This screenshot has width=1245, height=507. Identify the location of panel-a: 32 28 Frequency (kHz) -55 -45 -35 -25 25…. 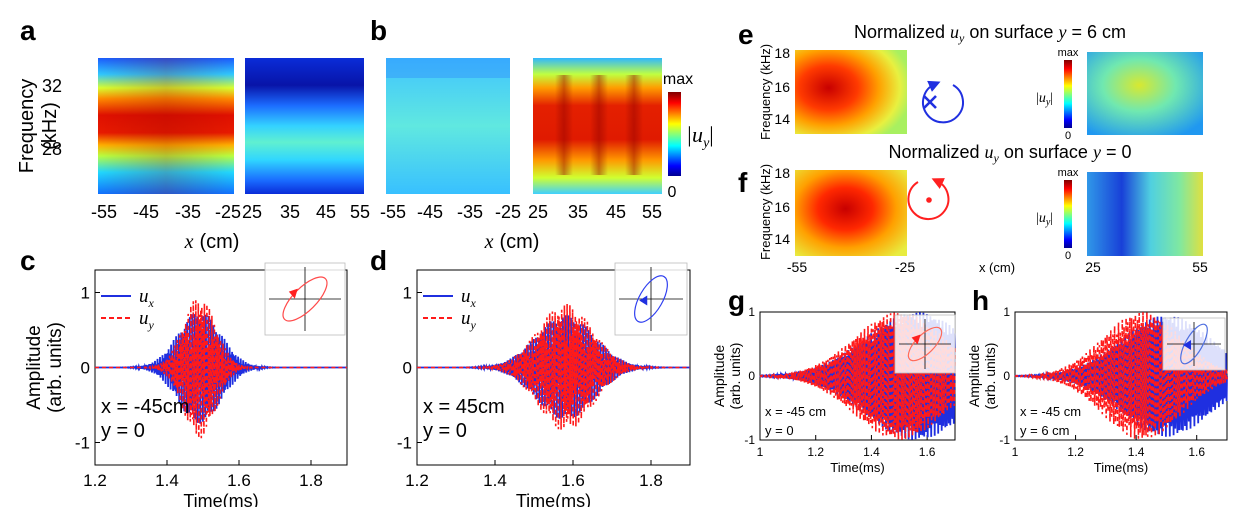
(193, 155).